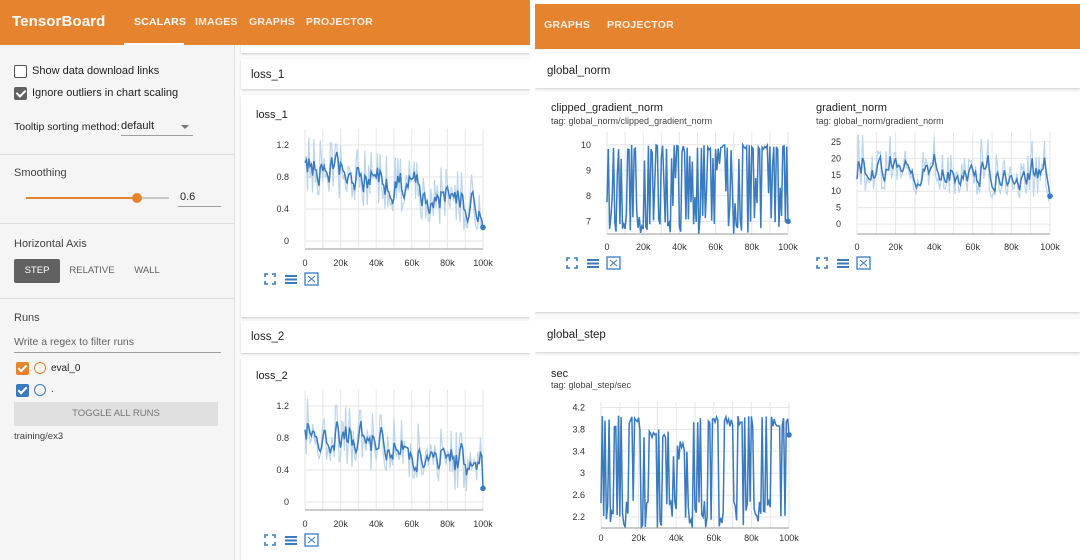 The image size is (1080, 560). Describe the element at coordinates (20, 71) in the screenshot. I see `show-download-links-checkbox` at that location.